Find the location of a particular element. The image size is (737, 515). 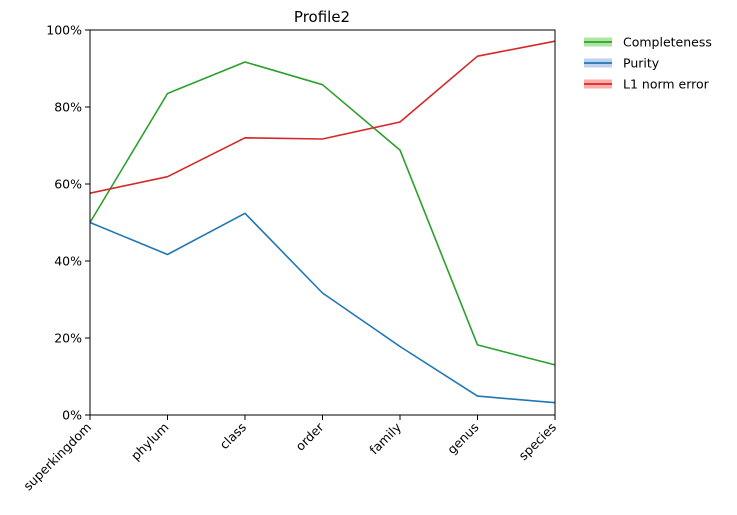

legend-label: Completeness is located at coordinates (667, 42).